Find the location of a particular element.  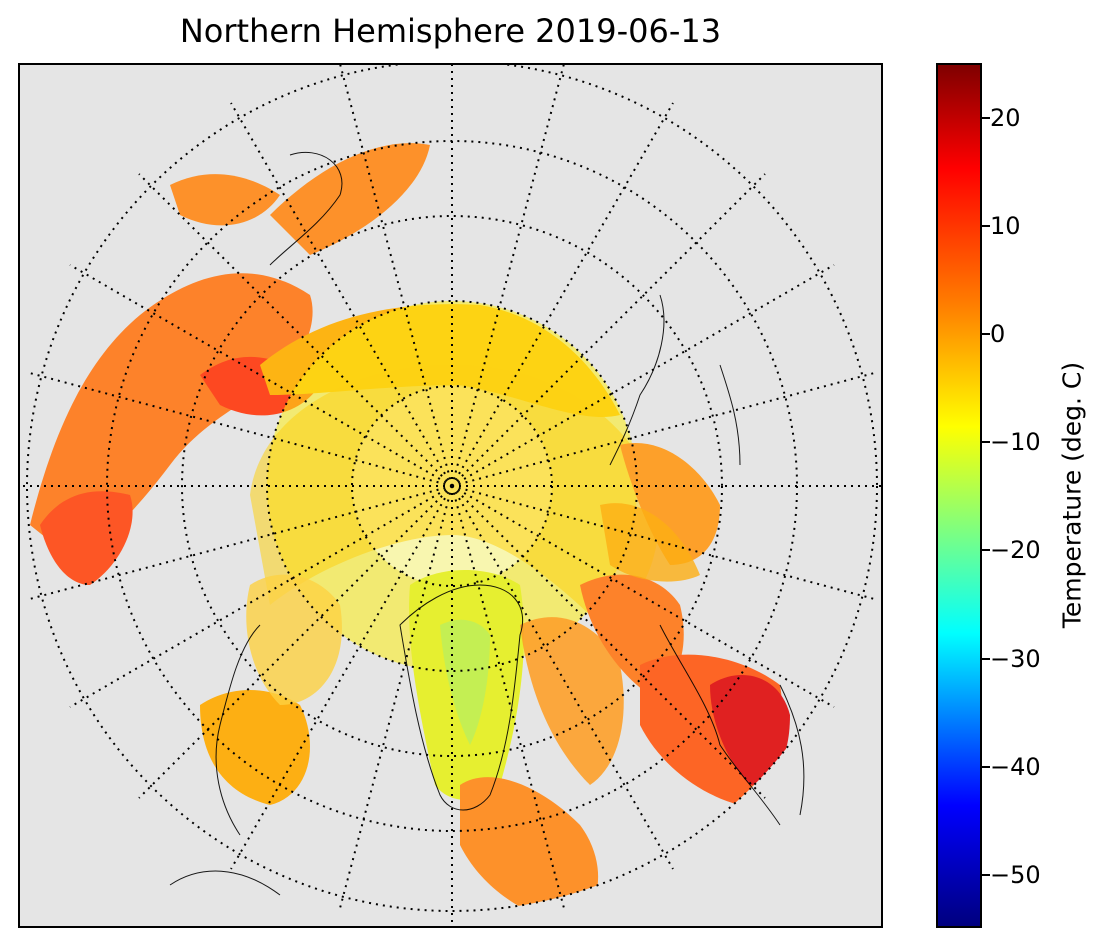

colorbar-label-minus10: −10 is located at coordinates (1015, 442).